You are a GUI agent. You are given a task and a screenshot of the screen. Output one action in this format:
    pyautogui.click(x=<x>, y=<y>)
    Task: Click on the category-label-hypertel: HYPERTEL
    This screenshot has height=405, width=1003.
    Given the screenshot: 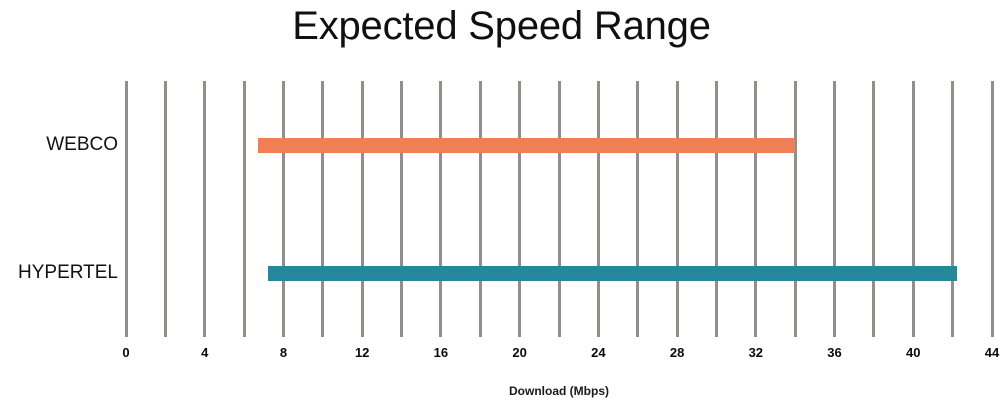 What is the action you would take?
    pyautogui.click(x=68, y=272)
    